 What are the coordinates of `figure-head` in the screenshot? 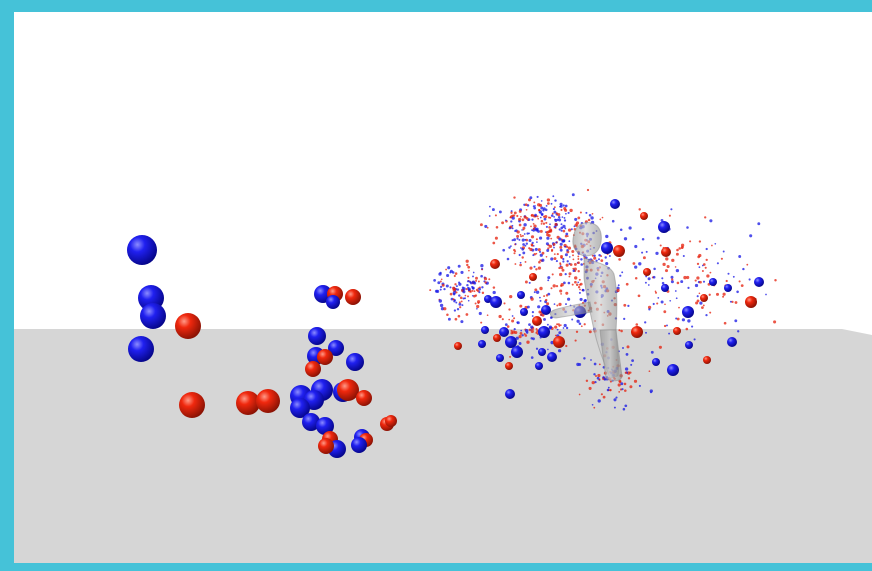 It's located at (587, 239).